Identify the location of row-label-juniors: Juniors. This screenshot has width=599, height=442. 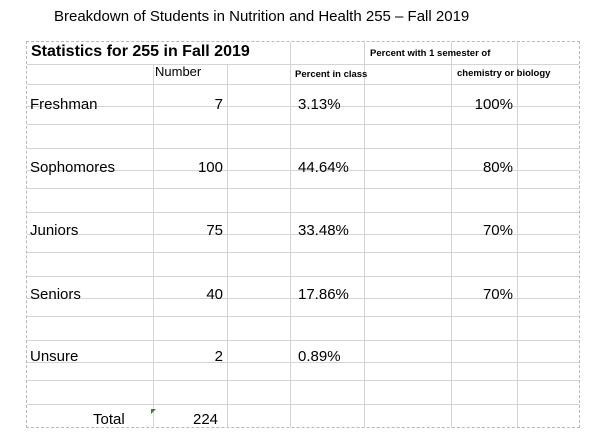
(54, 230).